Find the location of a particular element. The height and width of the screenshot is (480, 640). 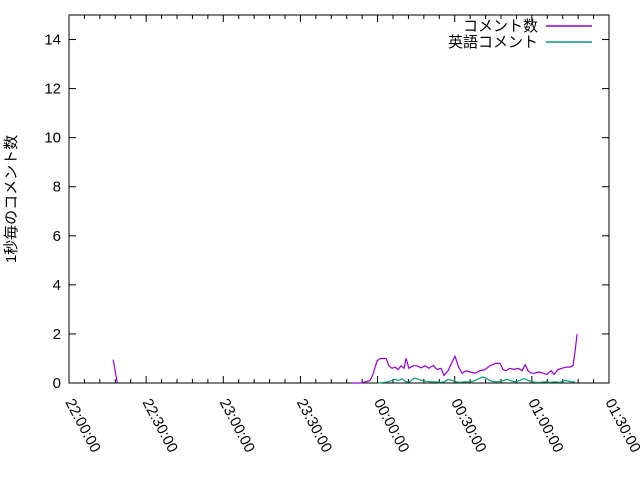

y-tick-label: 14 is located at coordinates (52, 40).